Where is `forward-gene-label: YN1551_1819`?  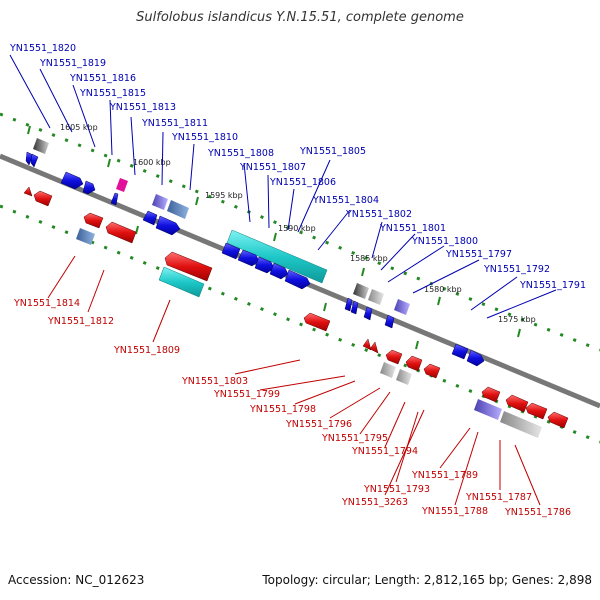 forward-gene-label: YN1551_1819 is located at coordinates (72, 63).